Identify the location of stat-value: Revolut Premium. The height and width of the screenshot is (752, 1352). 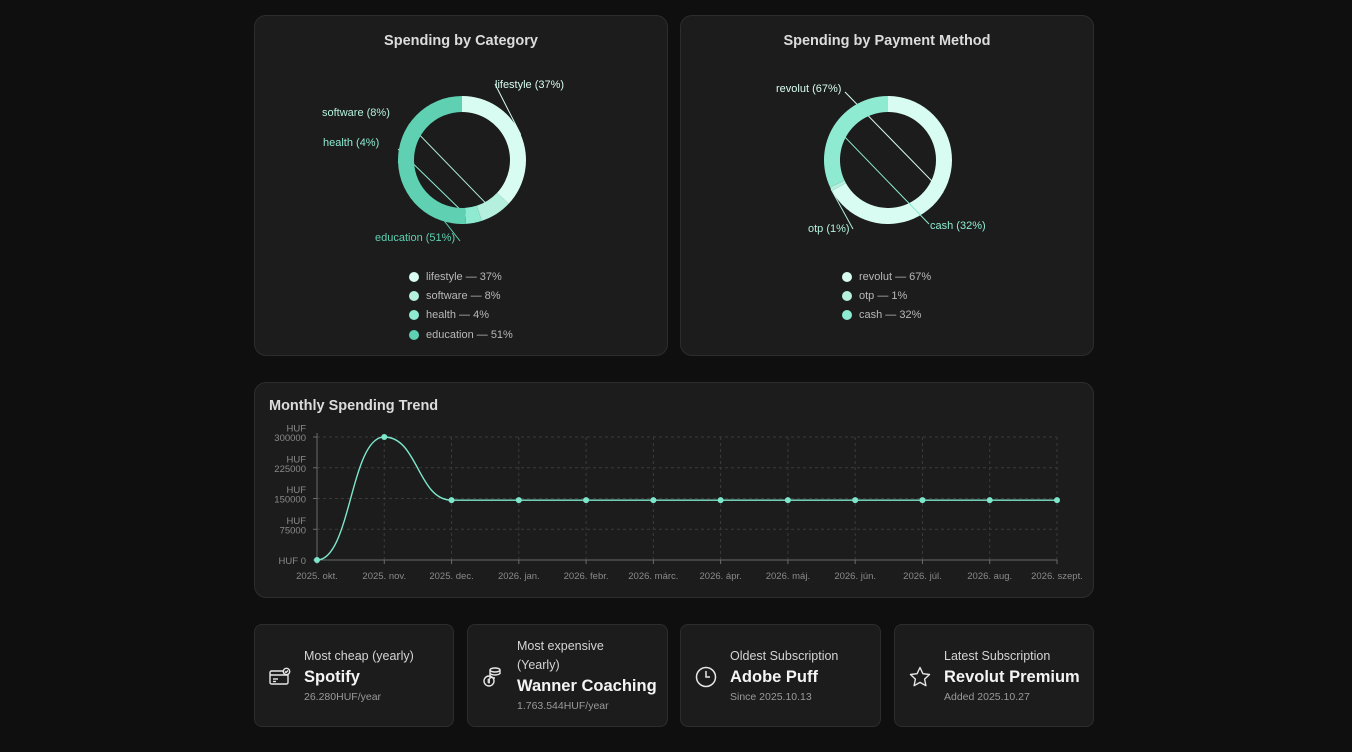
(1012, 676).